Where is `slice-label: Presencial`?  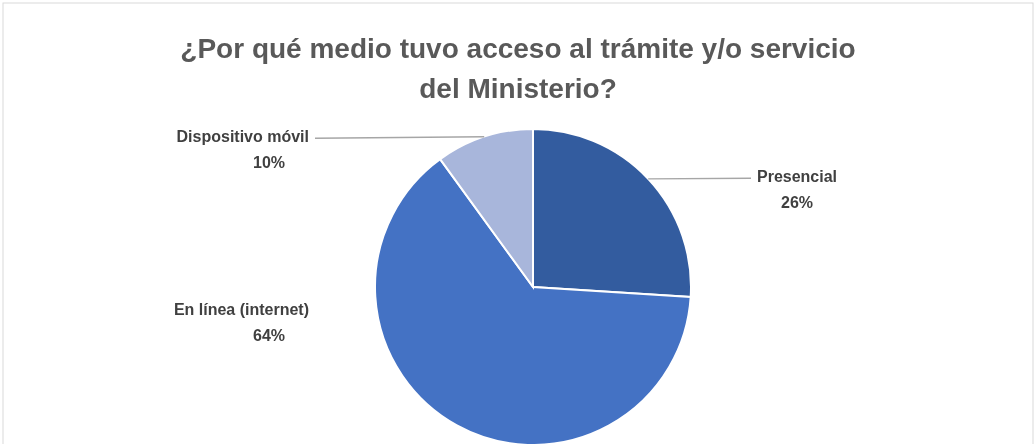 slice-label: Presencial is located at coordinates (797, 177).